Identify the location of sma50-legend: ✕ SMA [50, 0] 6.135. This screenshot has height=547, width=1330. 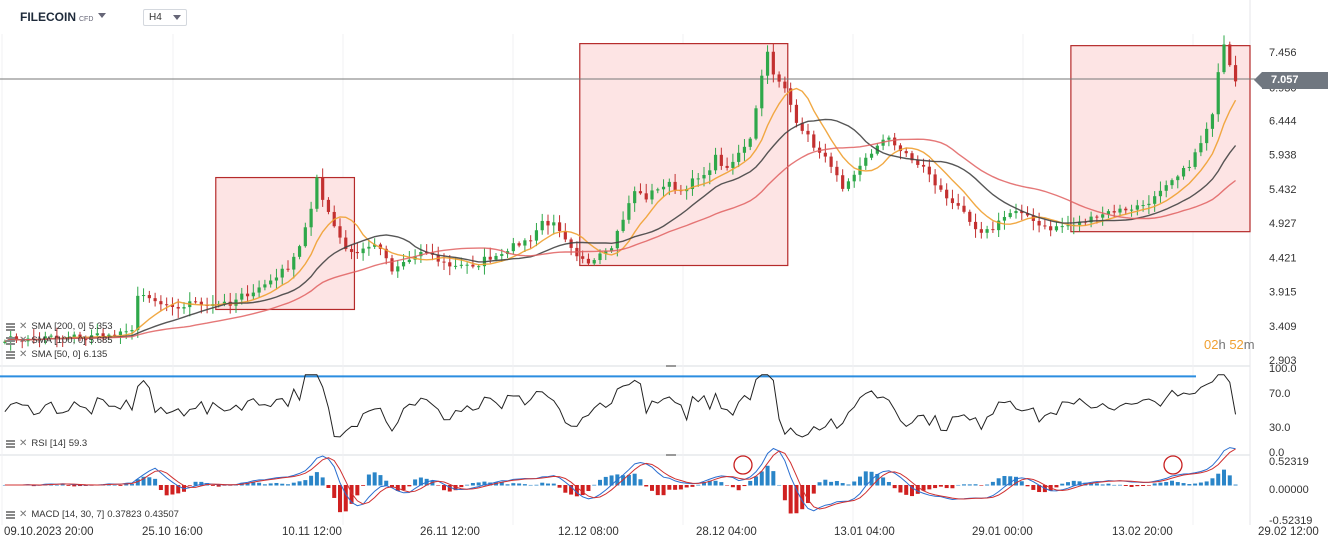
(56, 354).